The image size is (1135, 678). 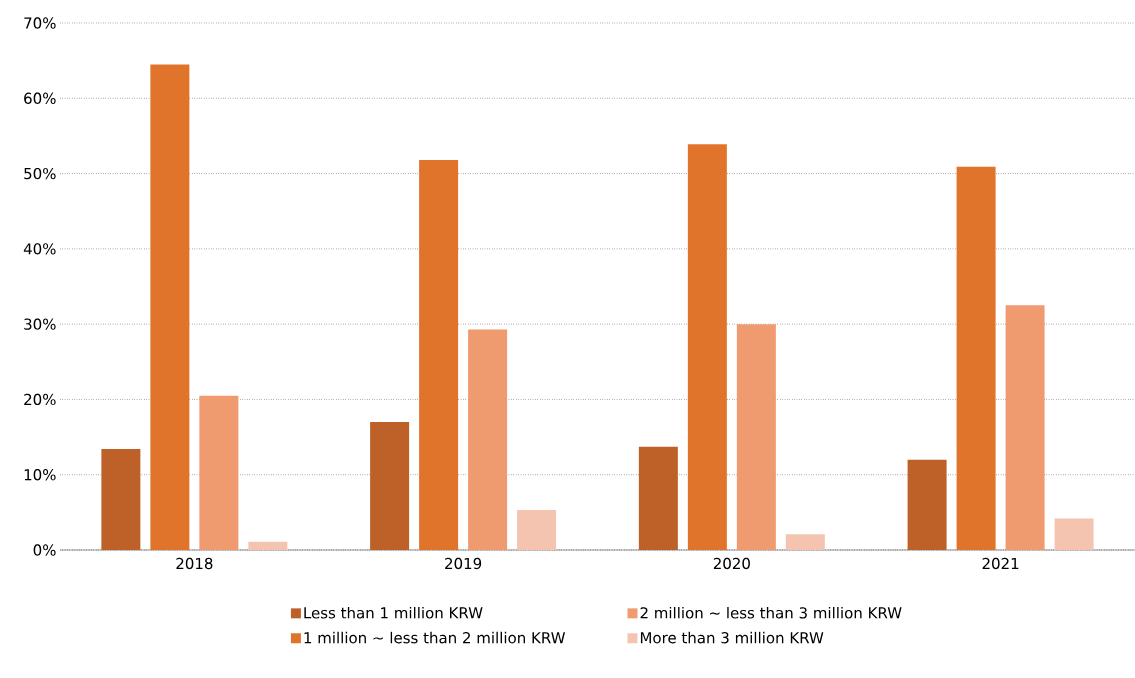 What do you see at coordinates (732, 637) in the screenshot?
I see `legend-label: More than 3 million KRW` at bounding box center [732, 637].